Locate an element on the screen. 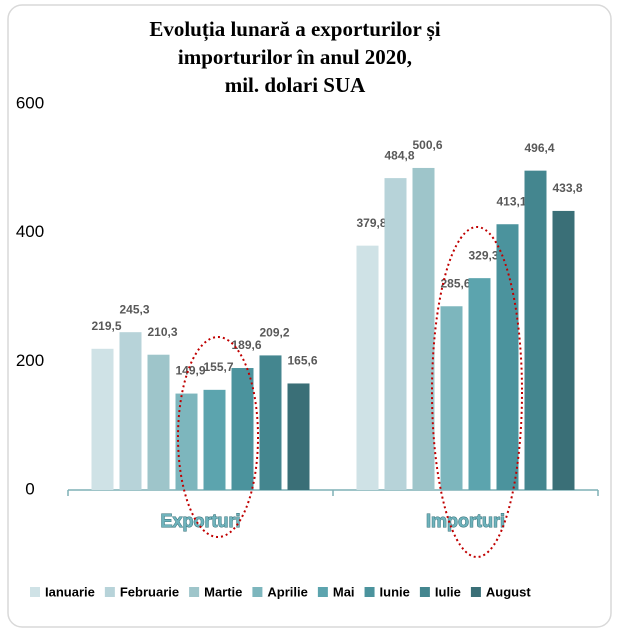 The width and height of the screenshot is (619, 632). chart-title: Evoluția lunară a exporturilor și is located at coordinates (294, 29).